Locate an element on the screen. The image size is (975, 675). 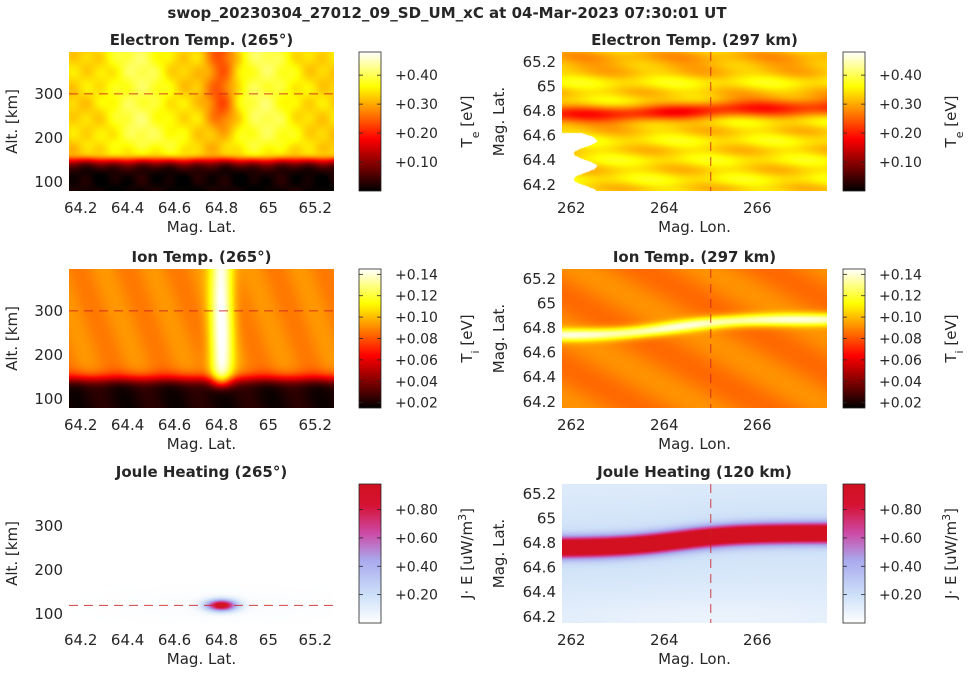
ion-temp-altlat-colorbar-tick-label: +0.10 is located at coordinates (416, 318).